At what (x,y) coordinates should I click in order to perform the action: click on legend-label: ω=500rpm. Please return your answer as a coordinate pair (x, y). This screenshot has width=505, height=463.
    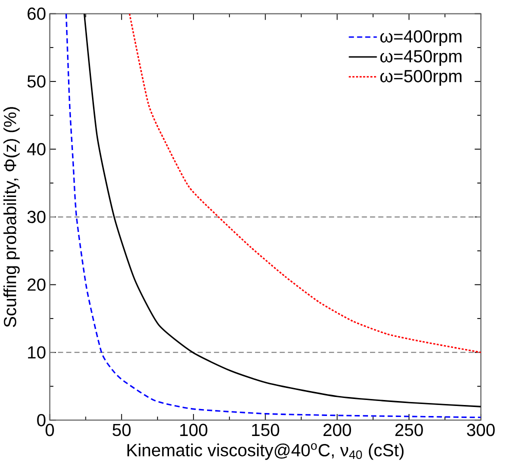
    Looking at the image, I should click on (421, 78).